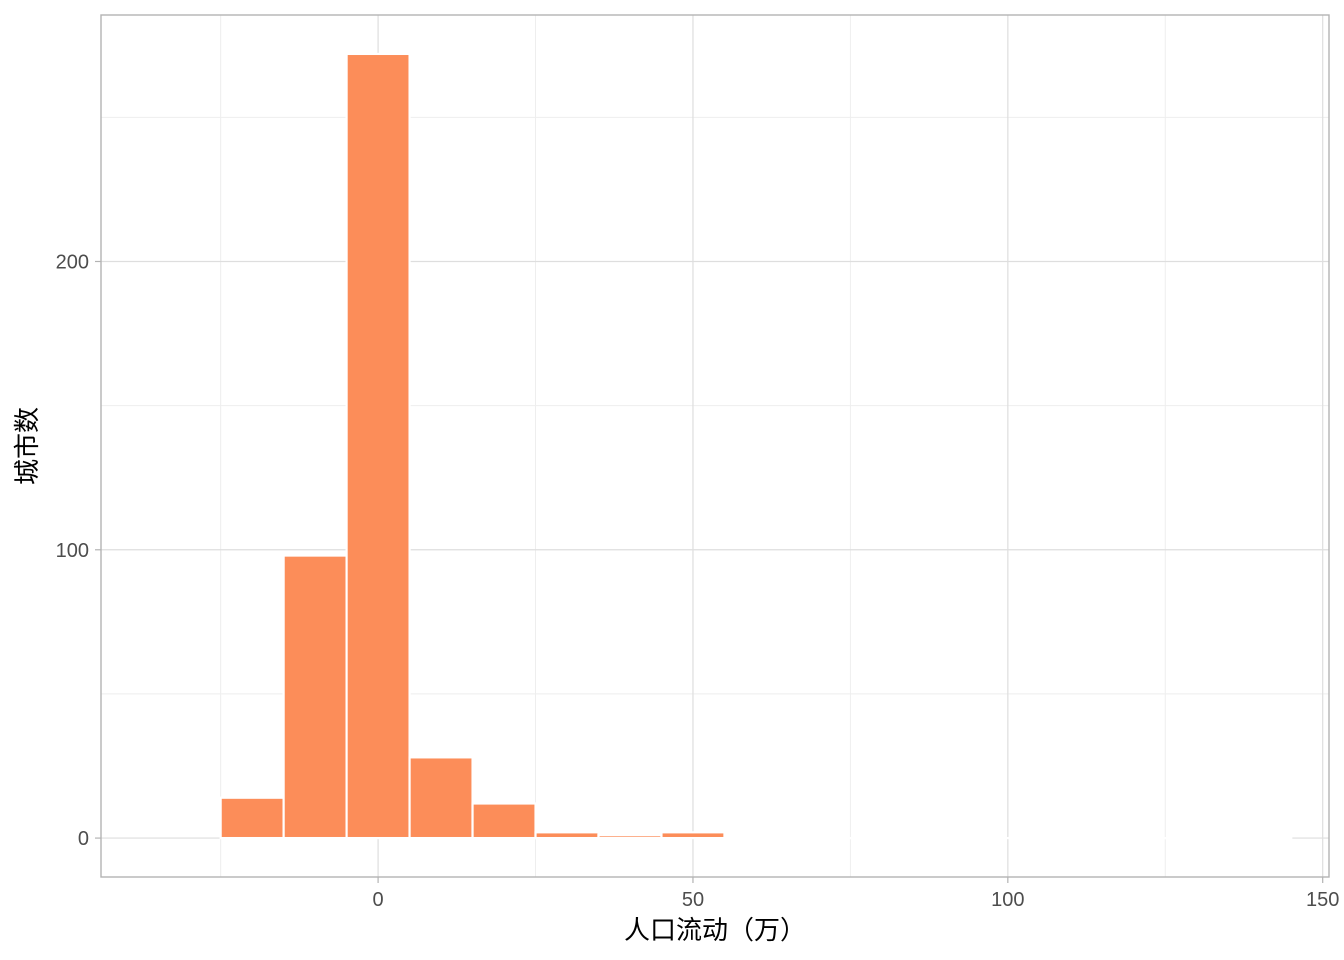 This screenshot has height=960, width=1344. What do you see at coordinates (1322, 900) in the screenshot?
I see `x-tick-label: 150` at bounding box center [1322, 900].